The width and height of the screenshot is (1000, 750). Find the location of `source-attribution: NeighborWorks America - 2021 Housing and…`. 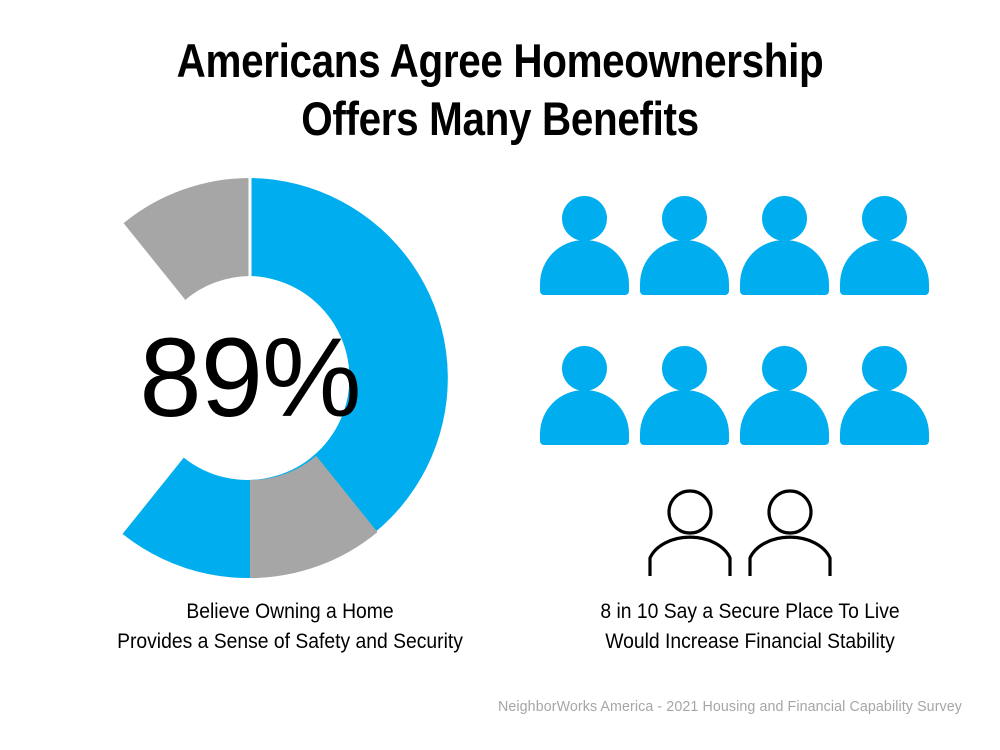

source-attribution: NeighborWorks America - 2021 Housing and… is located at coordinates (729, 706).